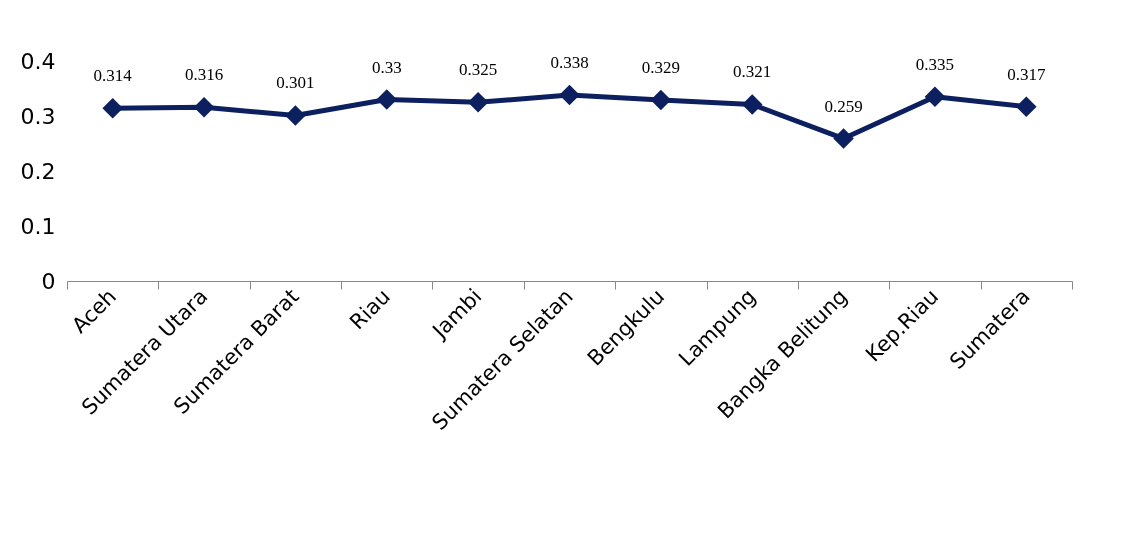 The image size is (1126, 536). What do you see at coordinates (386, 67) in the screenshot?
I see `data-label: 0.33` at bounding box center [386, 67].